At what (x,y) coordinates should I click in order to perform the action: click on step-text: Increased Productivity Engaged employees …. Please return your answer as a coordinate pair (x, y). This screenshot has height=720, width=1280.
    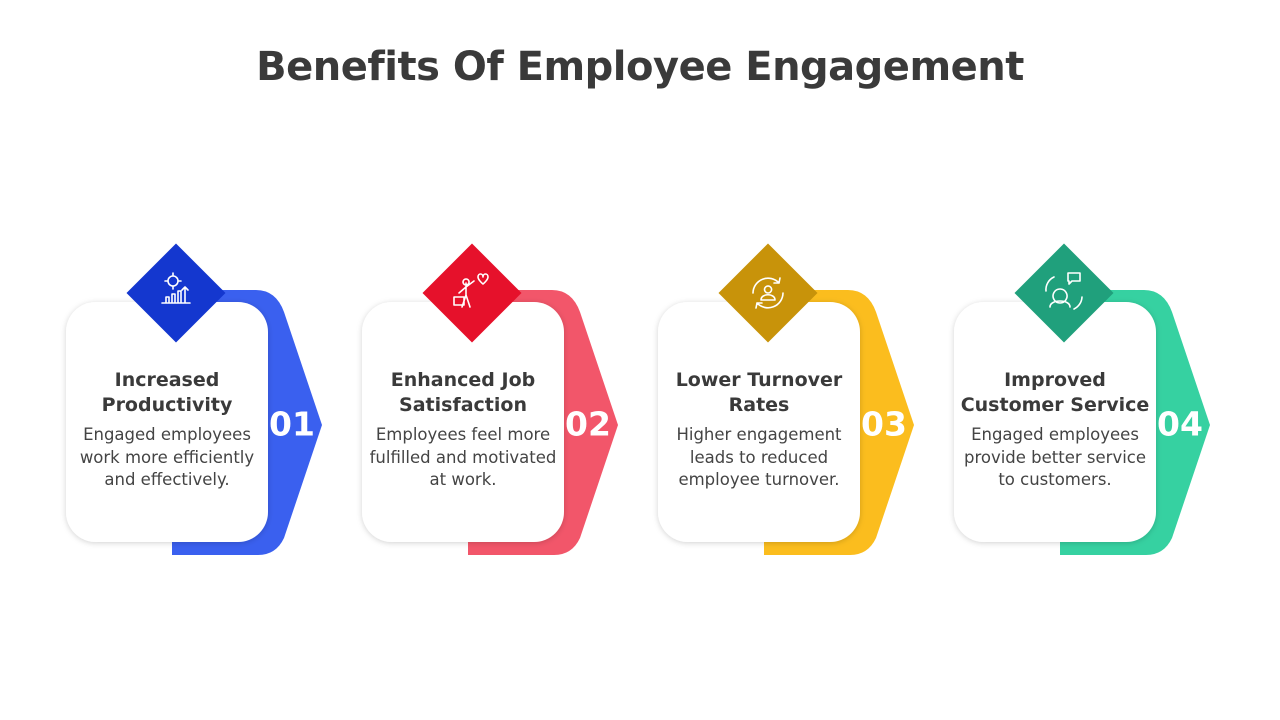
    Looking at the image, I should click on (167, 430).